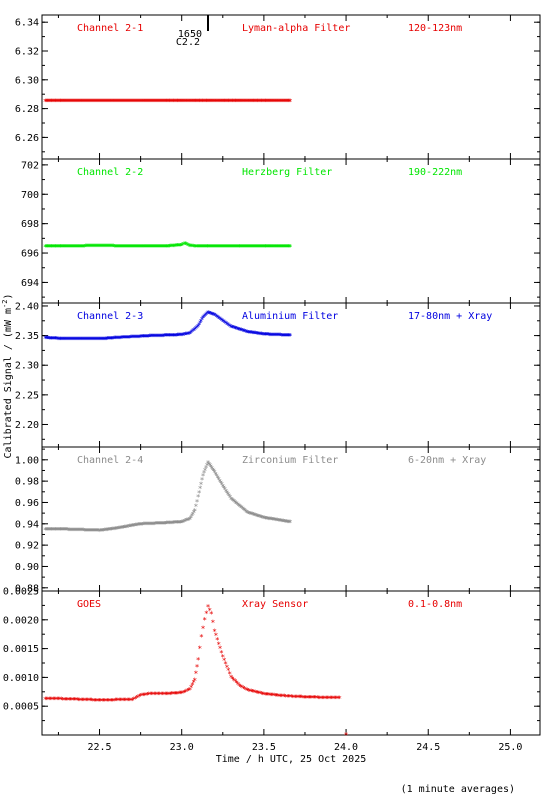  I want to click on panel-channel-name: GOES, so click(89, 604).